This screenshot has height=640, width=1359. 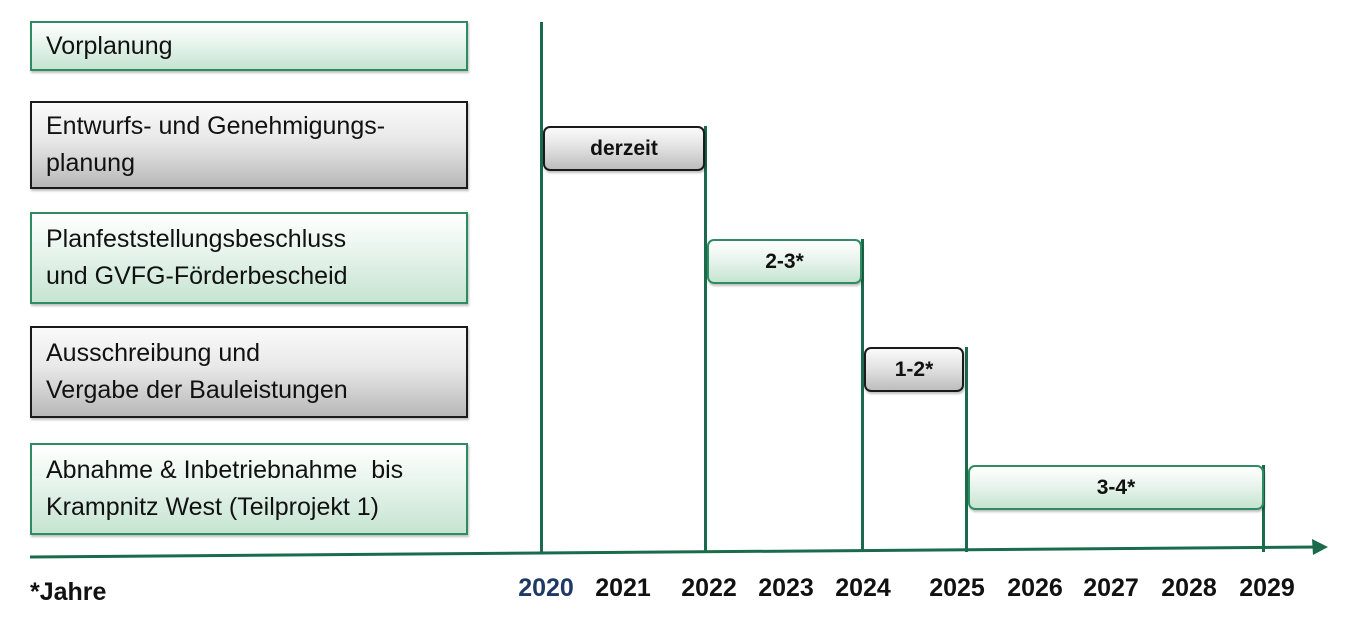 I want to click on phase-label: Entwurfs- und Genehmigungs-, so click(x=216, y=126).